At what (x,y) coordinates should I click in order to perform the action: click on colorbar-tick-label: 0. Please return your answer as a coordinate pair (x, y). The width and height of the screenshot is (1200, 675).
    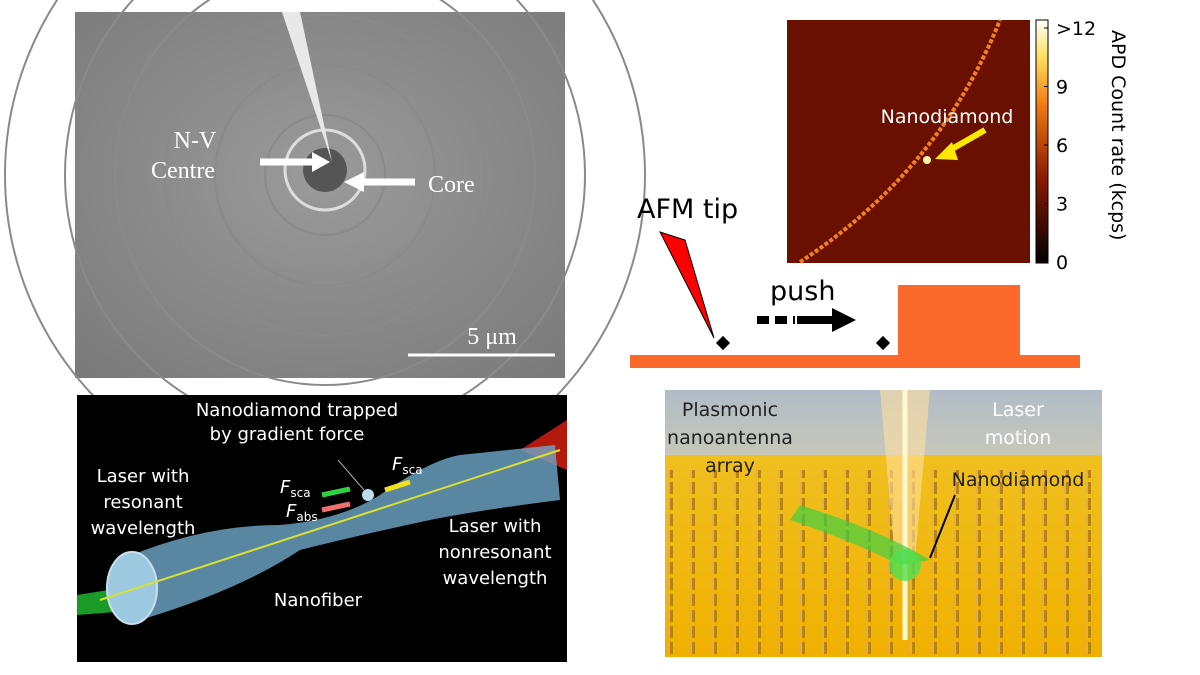
    Looking at the image, I should click on (1062, 263).